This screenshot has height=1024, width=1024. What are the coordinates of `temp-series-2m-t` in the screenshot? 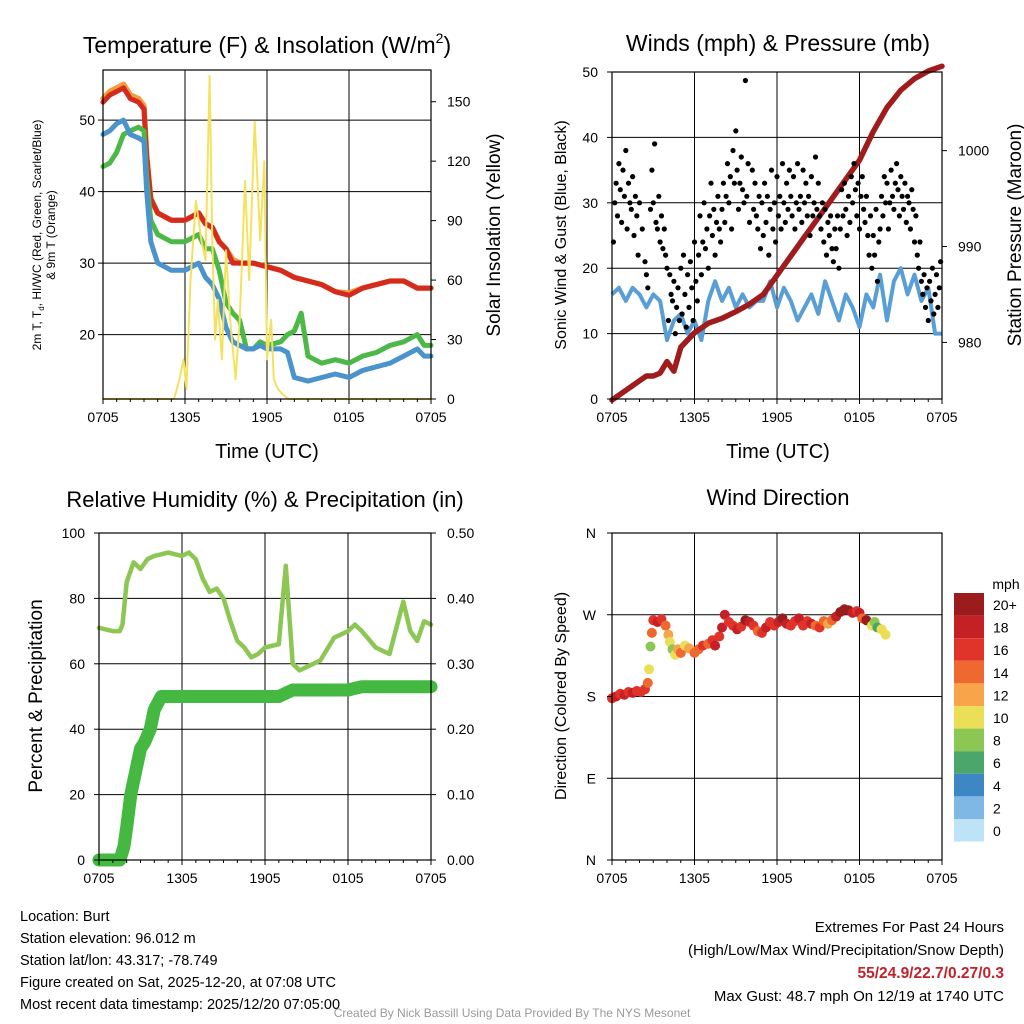 It's located at (267, 191).